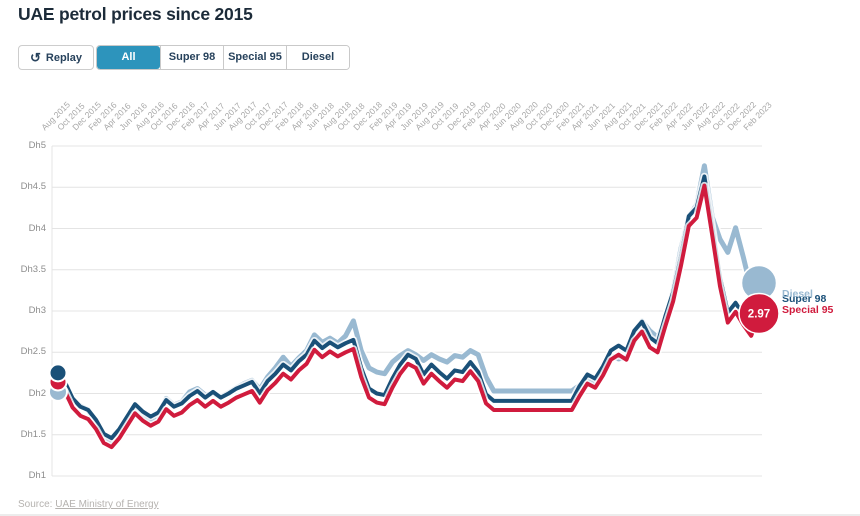  What do you see at coordinates (808, 310) in the screenshot?
I see `end-label-special-95: Special 95` at bounding box center [808, 310].